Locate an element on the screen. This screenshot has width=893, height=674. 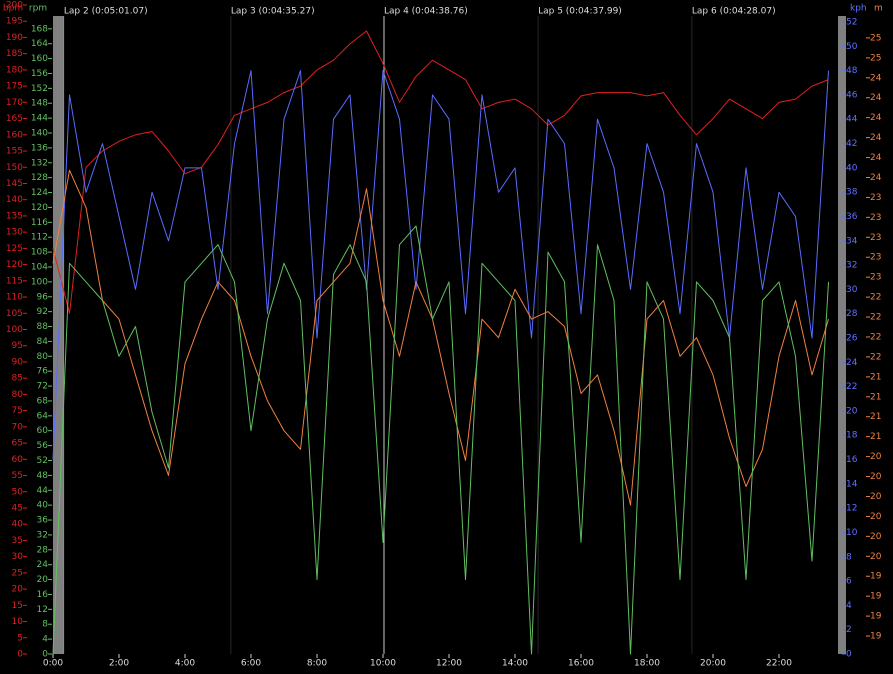
y-tick-label: 180 is located at coordinates (14, 70).